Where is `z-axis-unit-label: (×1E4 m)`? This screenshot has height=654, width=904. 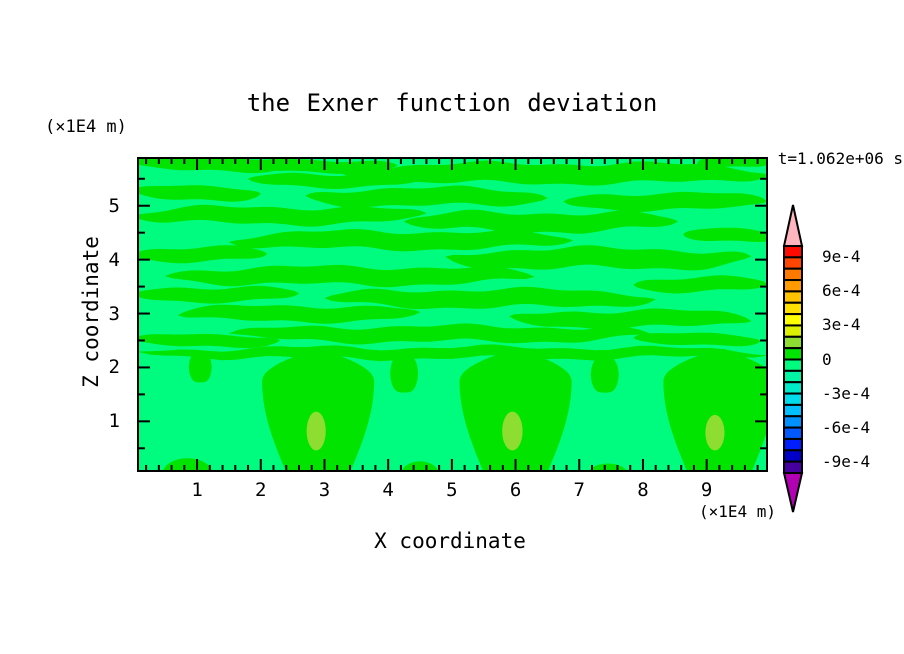 z-axis-unit-label: (×1E4 m) is located at coordinates (86, 127).